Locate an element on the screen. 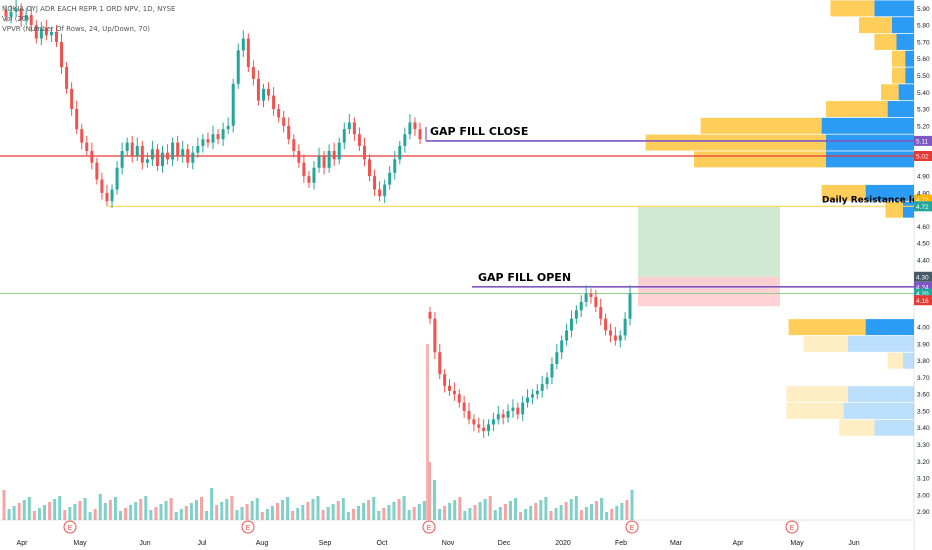  price-badge-label: 5.02 is located at coordinates (922, 157).